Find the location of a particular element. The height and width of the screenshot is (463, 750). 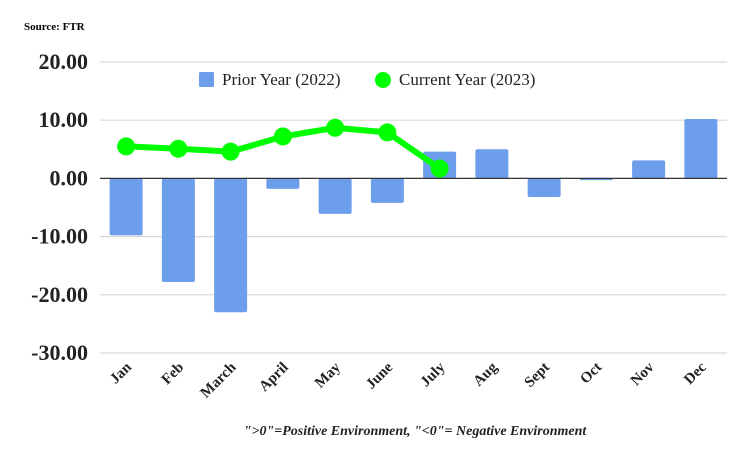

bar-april is located at coordinates (283, 183).